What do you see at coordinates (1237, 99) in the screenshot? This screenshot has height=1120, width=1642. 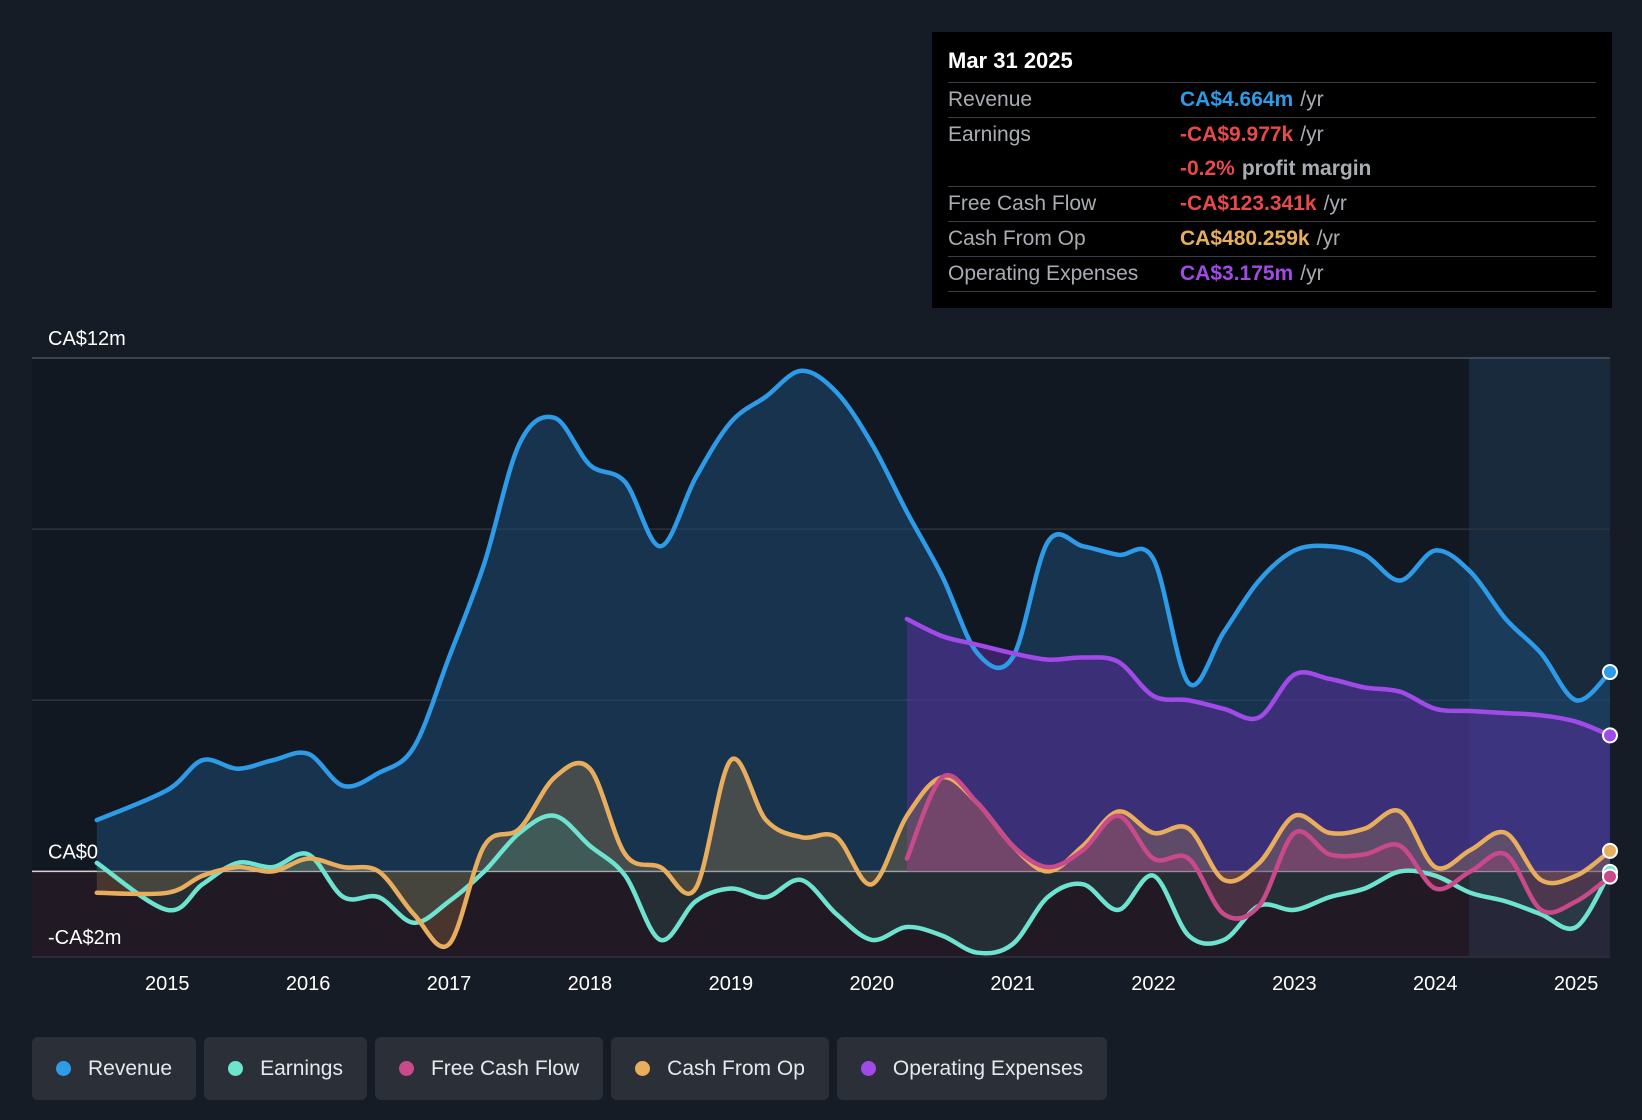 I see `tooltip-value: CA$4.664m` at bounding box center [1237, 99].